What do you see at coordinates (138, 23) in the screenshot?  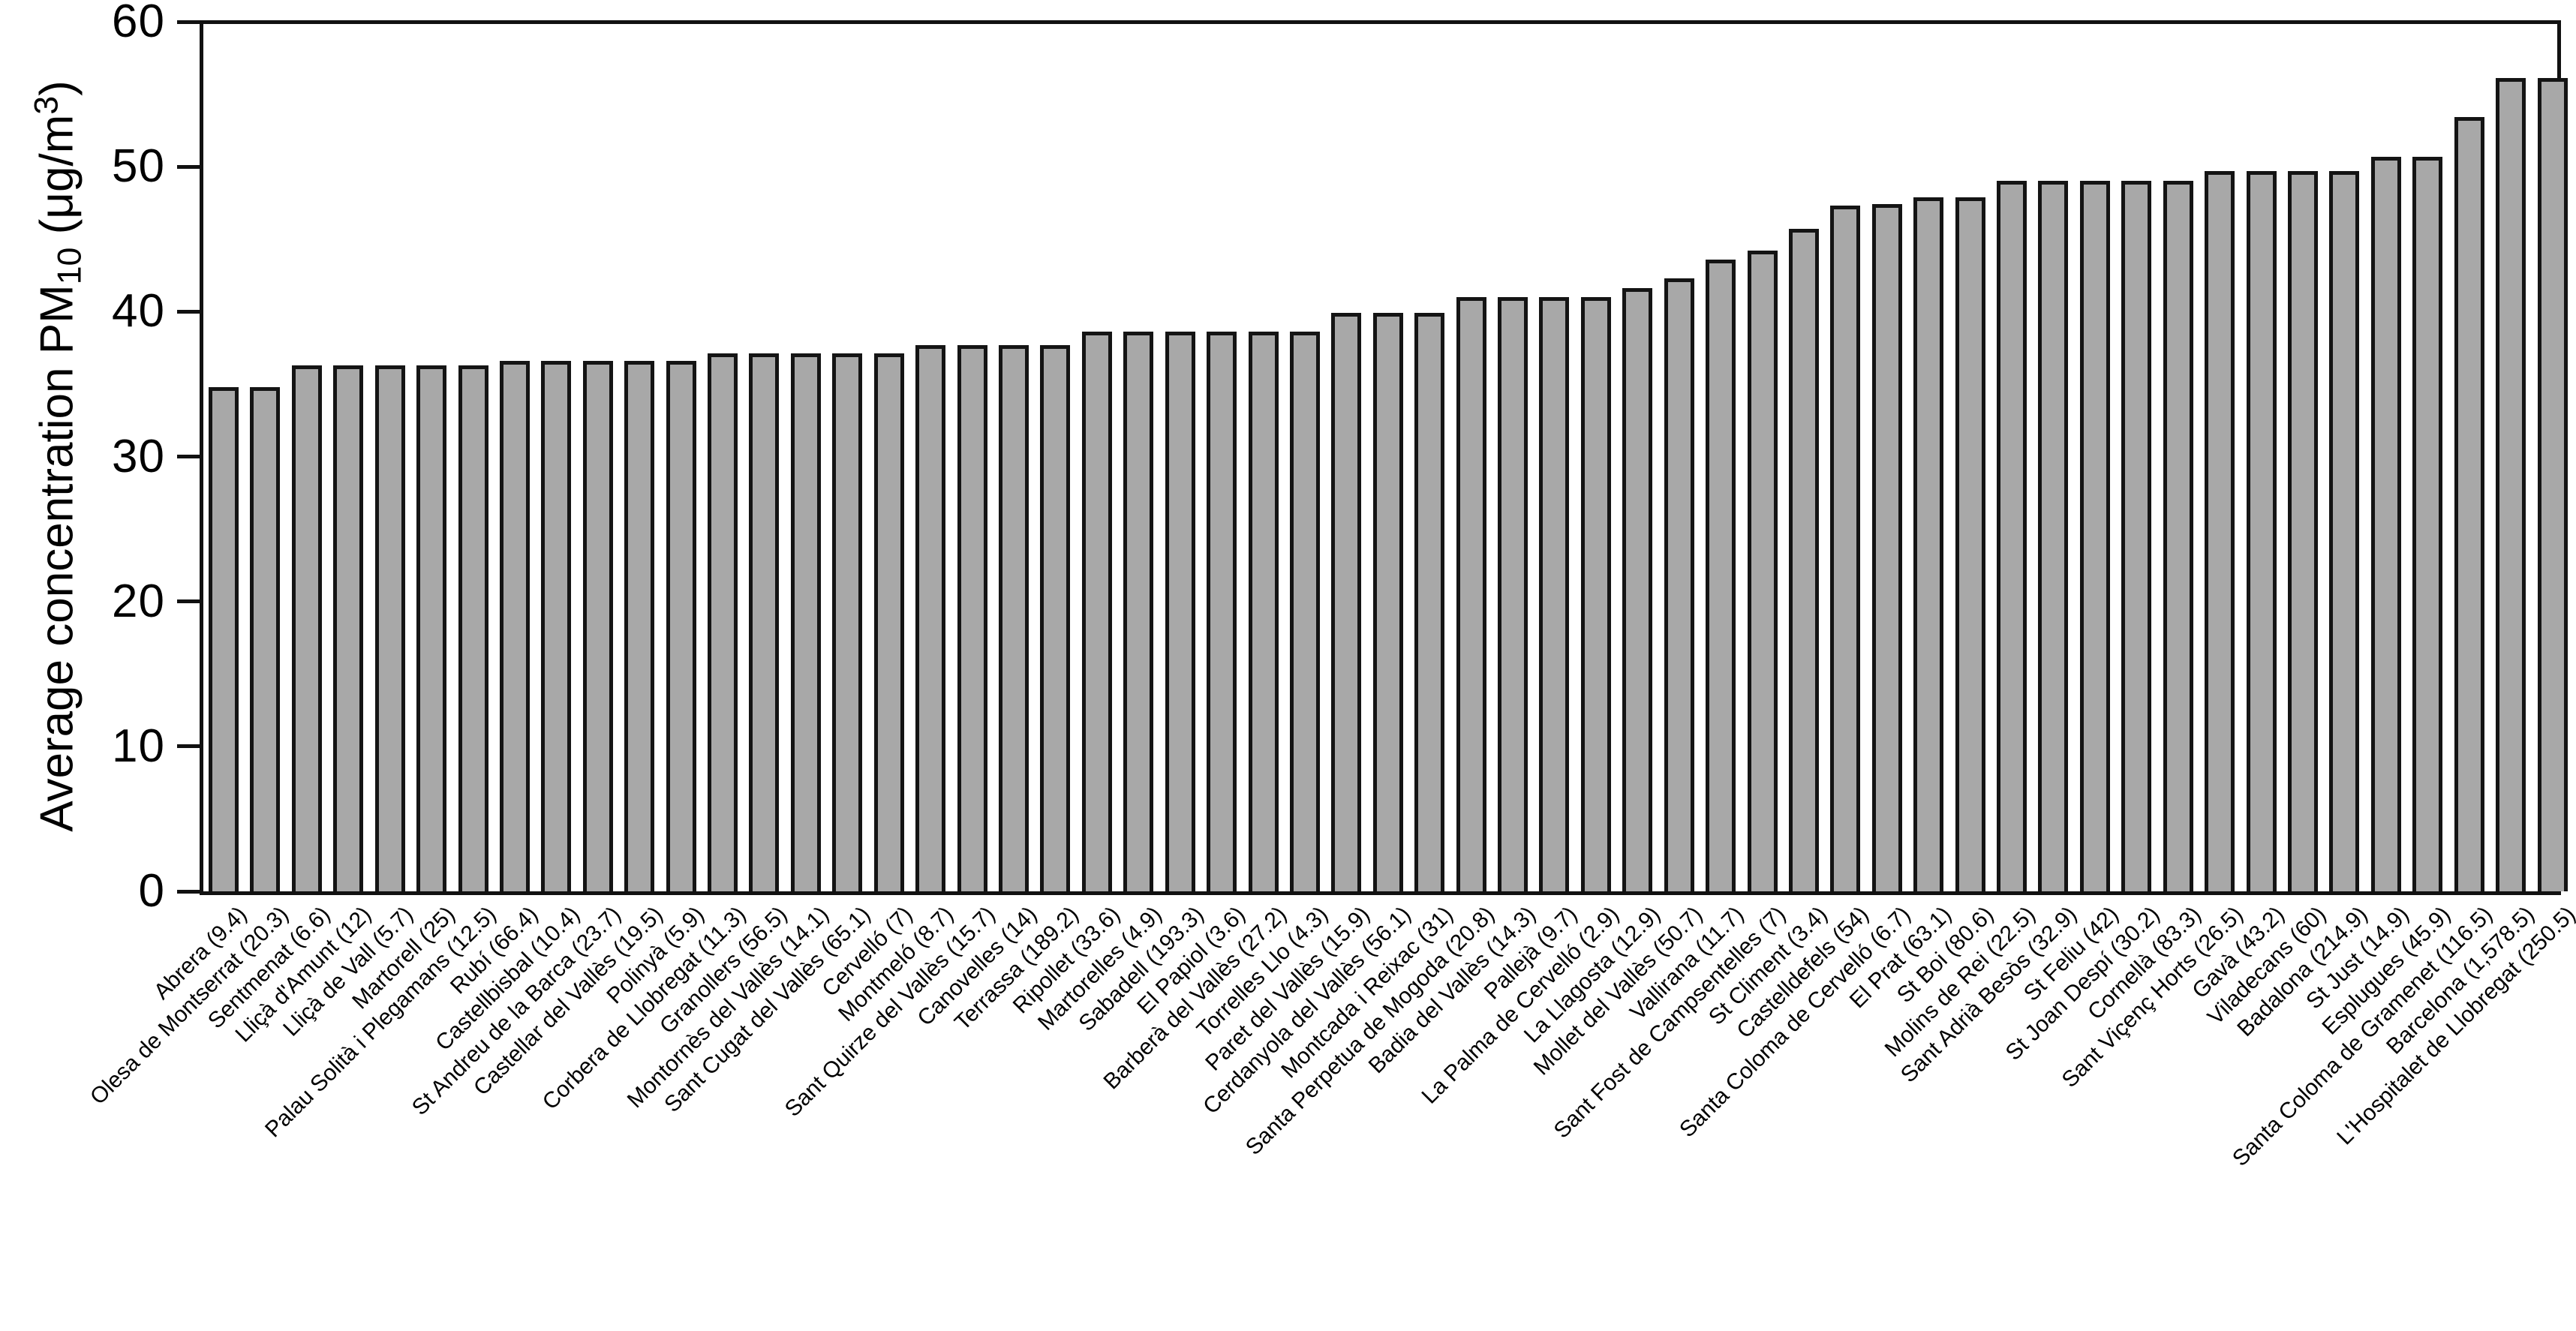 I see `y-tick-label: 60` at bounding box center [138, 23].